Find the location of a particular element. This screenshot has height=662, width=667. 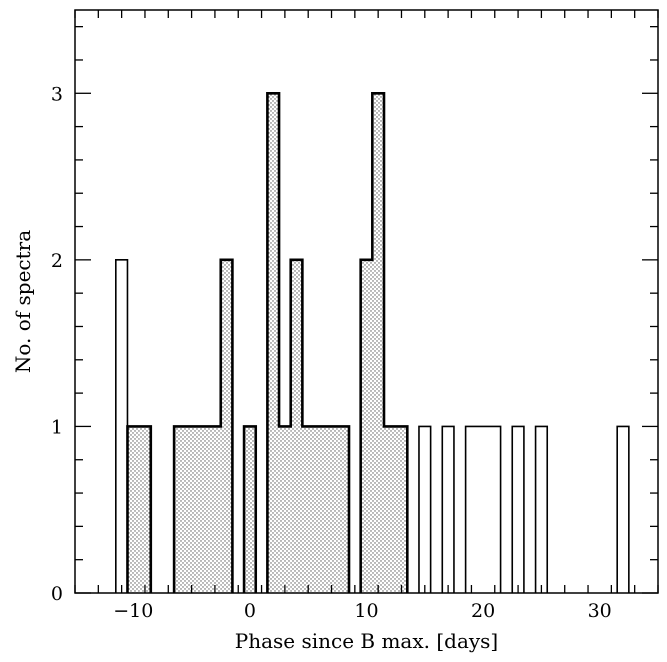

x-tick-label: 0 is located at coordinates (250, 611).